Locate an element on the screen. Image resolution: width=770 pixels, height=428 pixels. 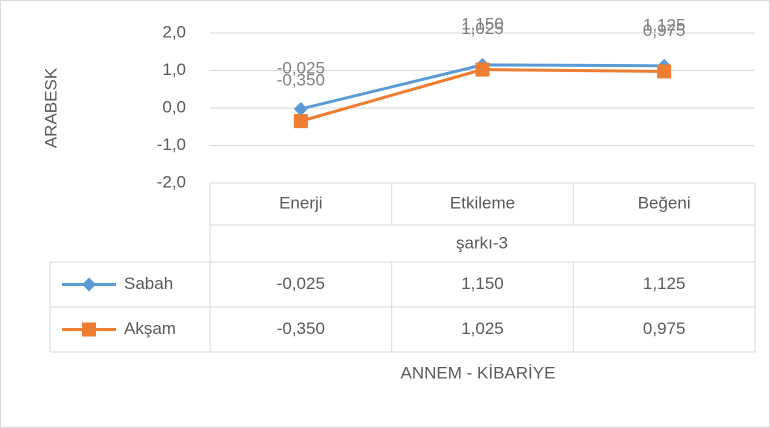
table-cell: 1,150 is located at coordinates (482, 283).